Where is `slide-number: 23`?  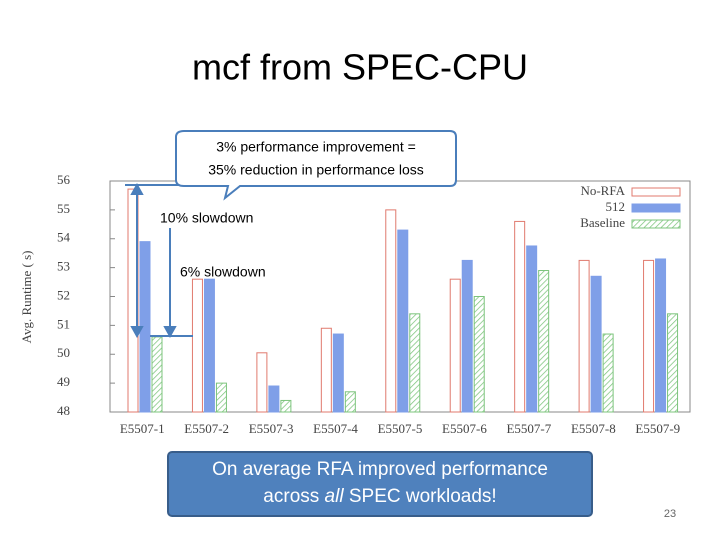 slide-number: 23 is located at coordinates (670, 514).